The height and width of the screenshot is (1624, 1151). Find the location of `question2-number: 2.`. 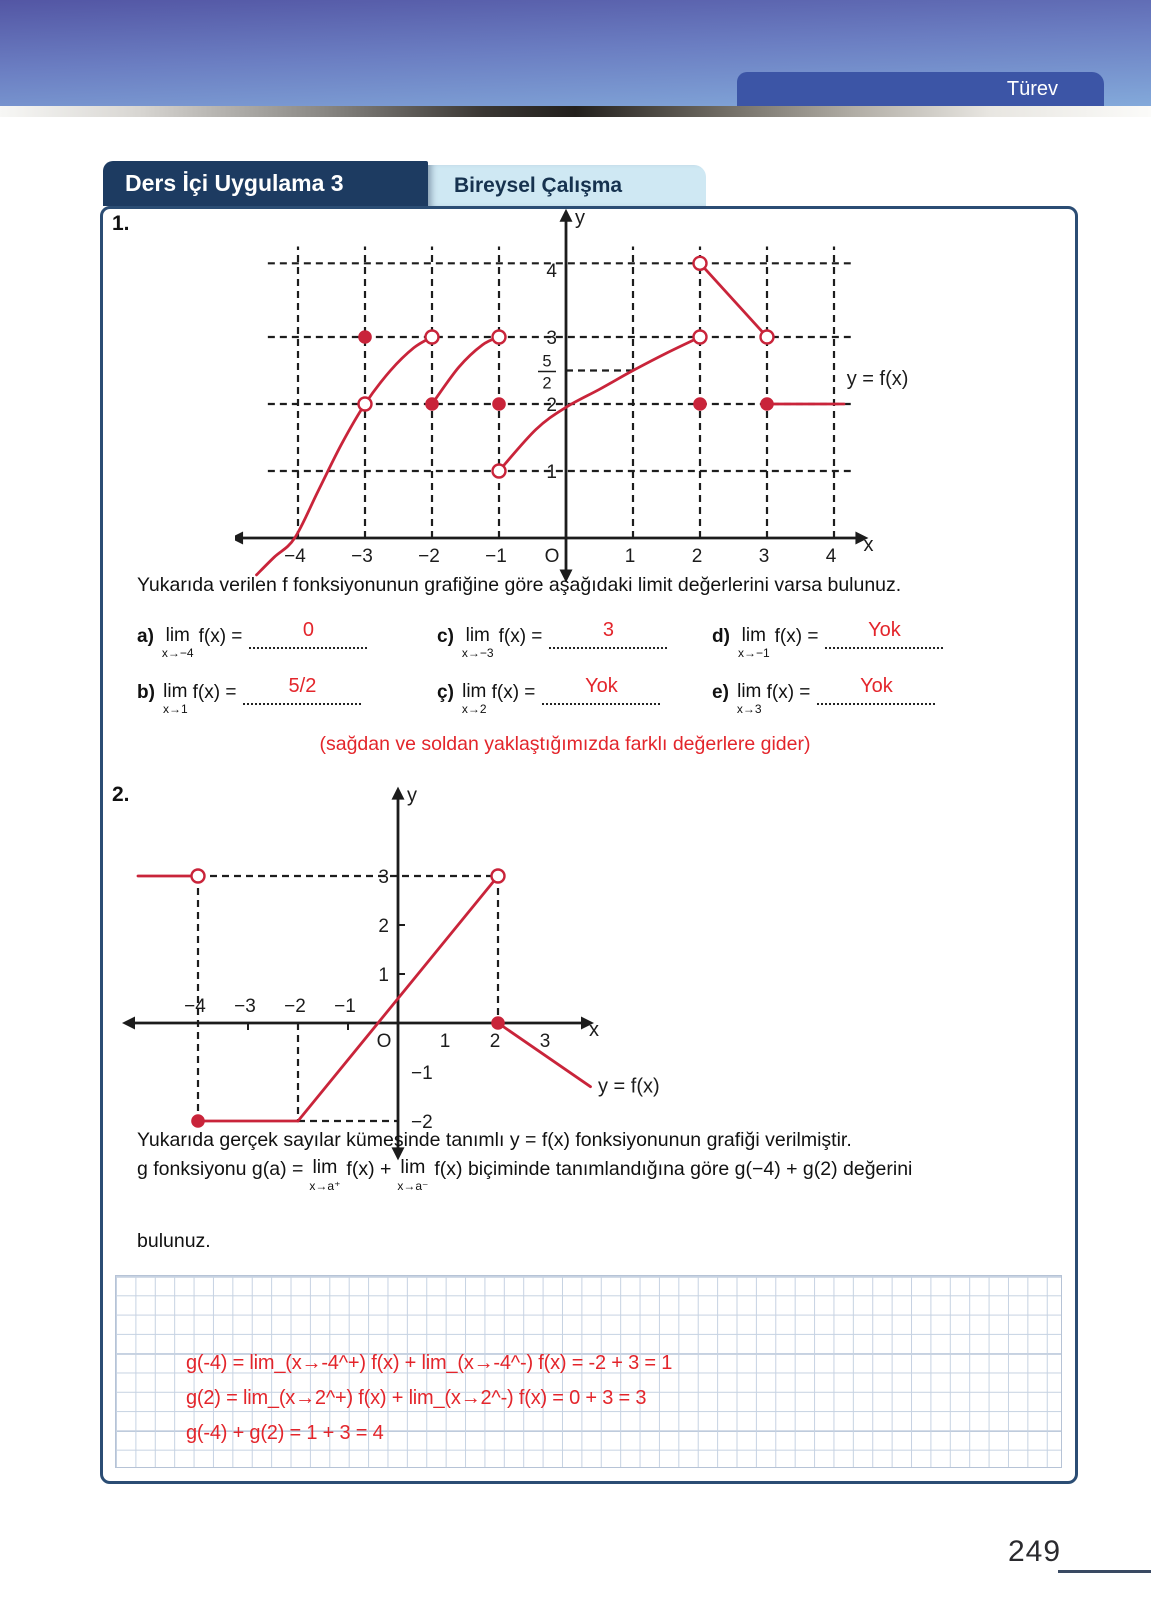

question2-number: 2. is located at coordinates (121, 794).